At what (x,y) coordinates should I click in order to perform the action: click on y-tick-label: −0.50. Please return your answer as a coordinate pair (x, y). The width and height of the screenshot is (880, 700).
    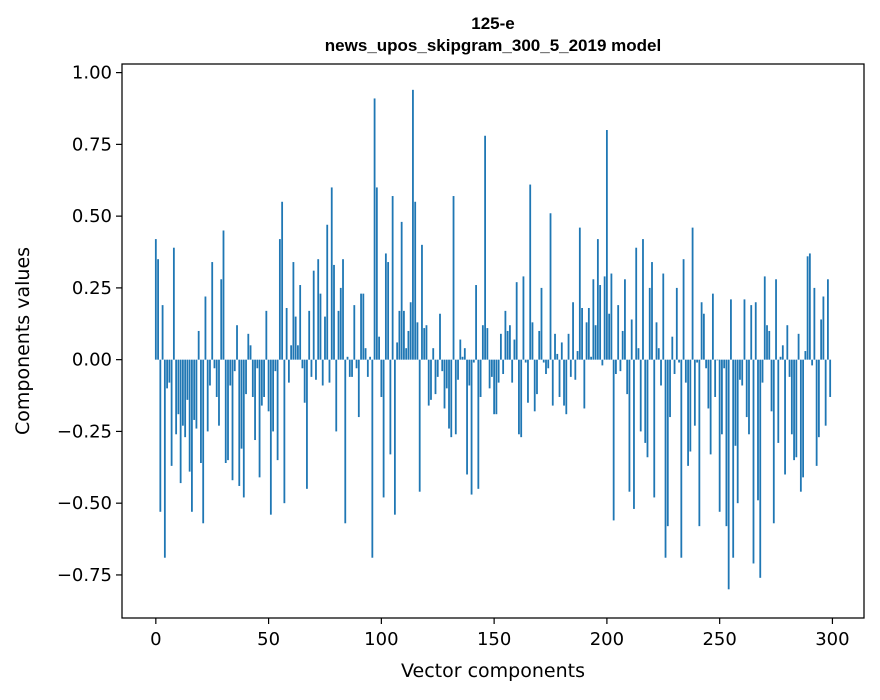
    Looking at the image, I should click on (84, 503).